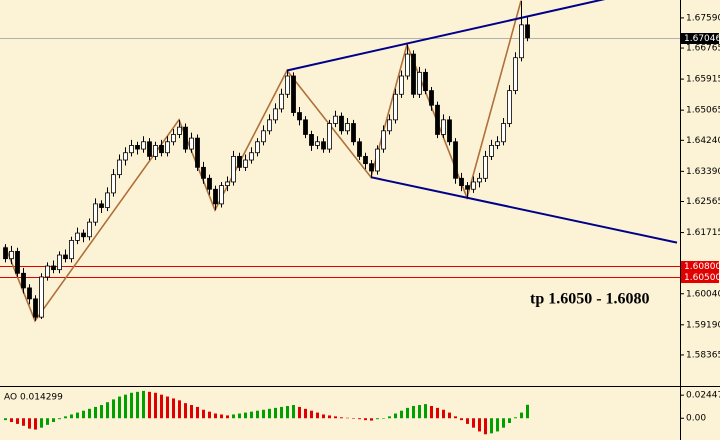 This screenshot has height=440, width=720. I want to click on trend-line, so click(446, 36).